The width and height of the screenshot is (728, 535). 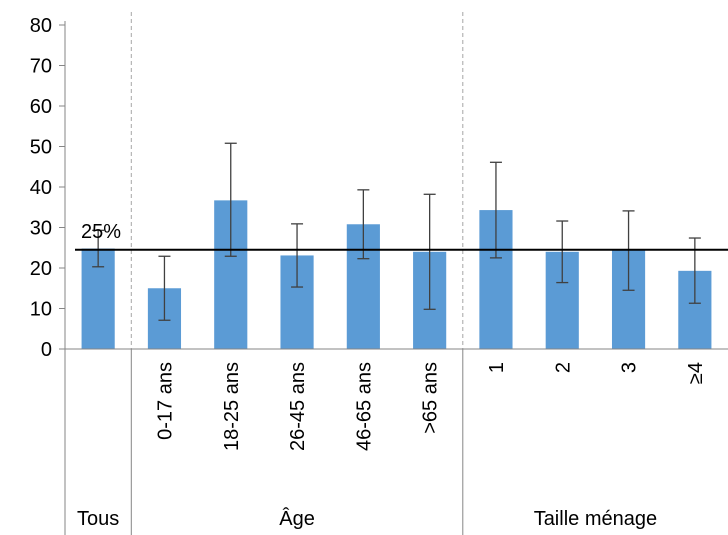 I want to click on y-tick-label: 0, so click(x=46, y=350).